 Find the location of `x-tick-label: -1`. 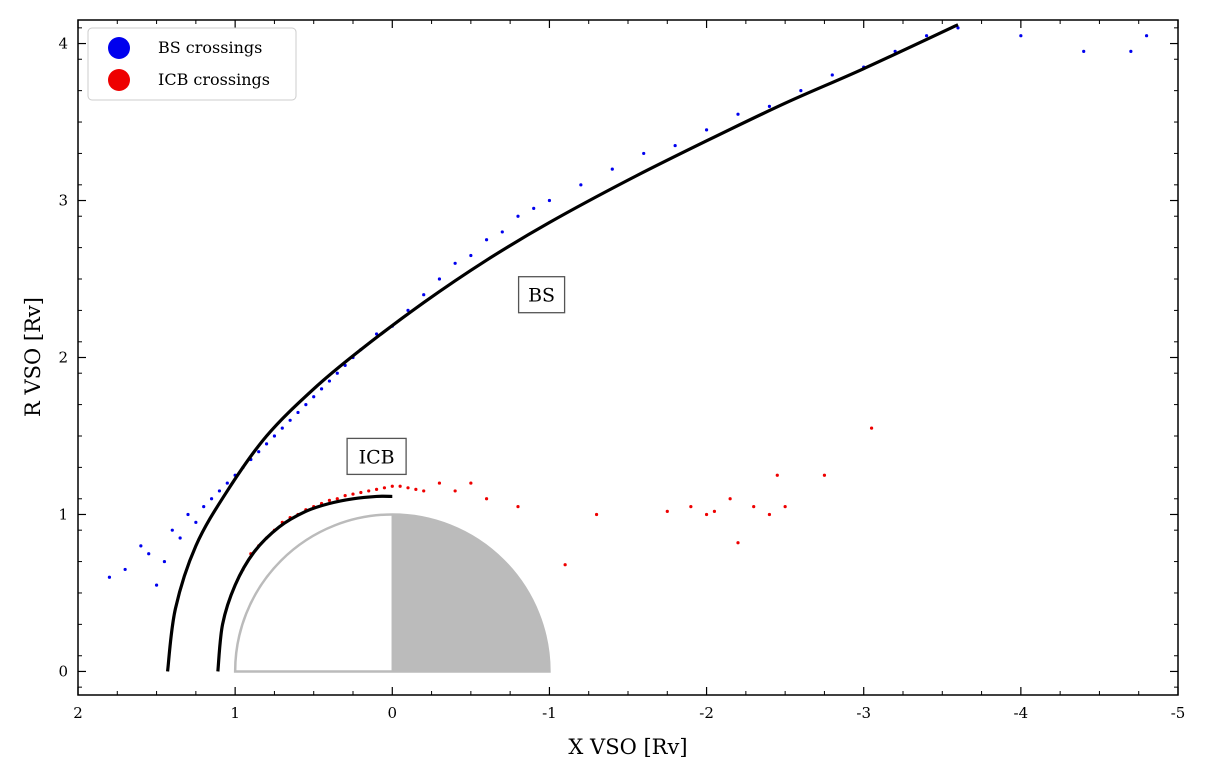

x-tick-label: -1 is located at coordinates (549, 713).